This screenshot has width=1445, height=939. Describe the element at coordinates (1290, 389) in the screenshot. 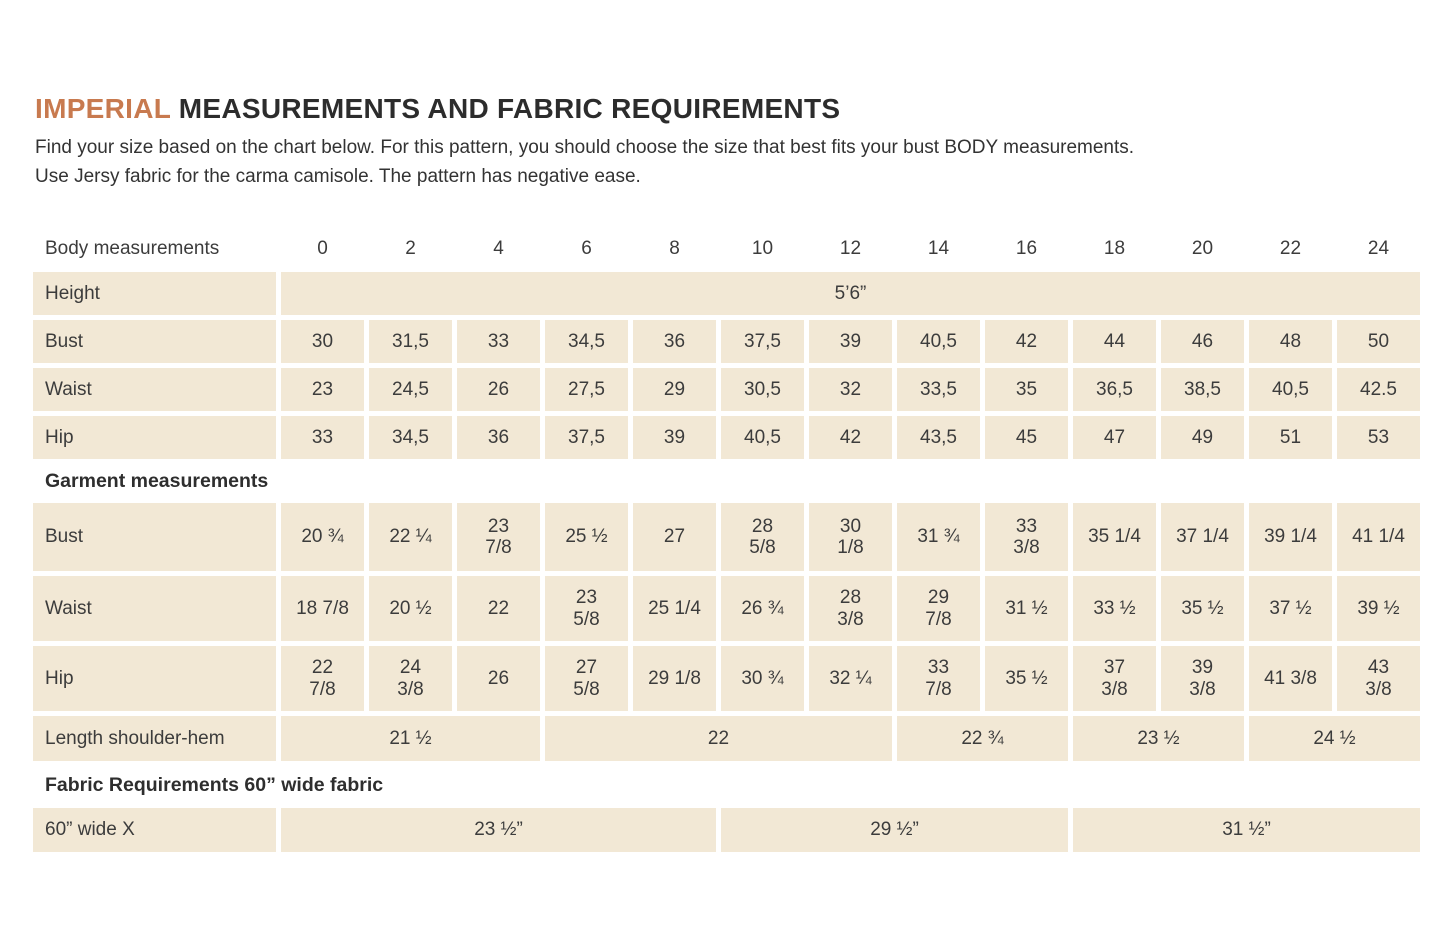

I see `body-waist-cell: 40,5` at that location.